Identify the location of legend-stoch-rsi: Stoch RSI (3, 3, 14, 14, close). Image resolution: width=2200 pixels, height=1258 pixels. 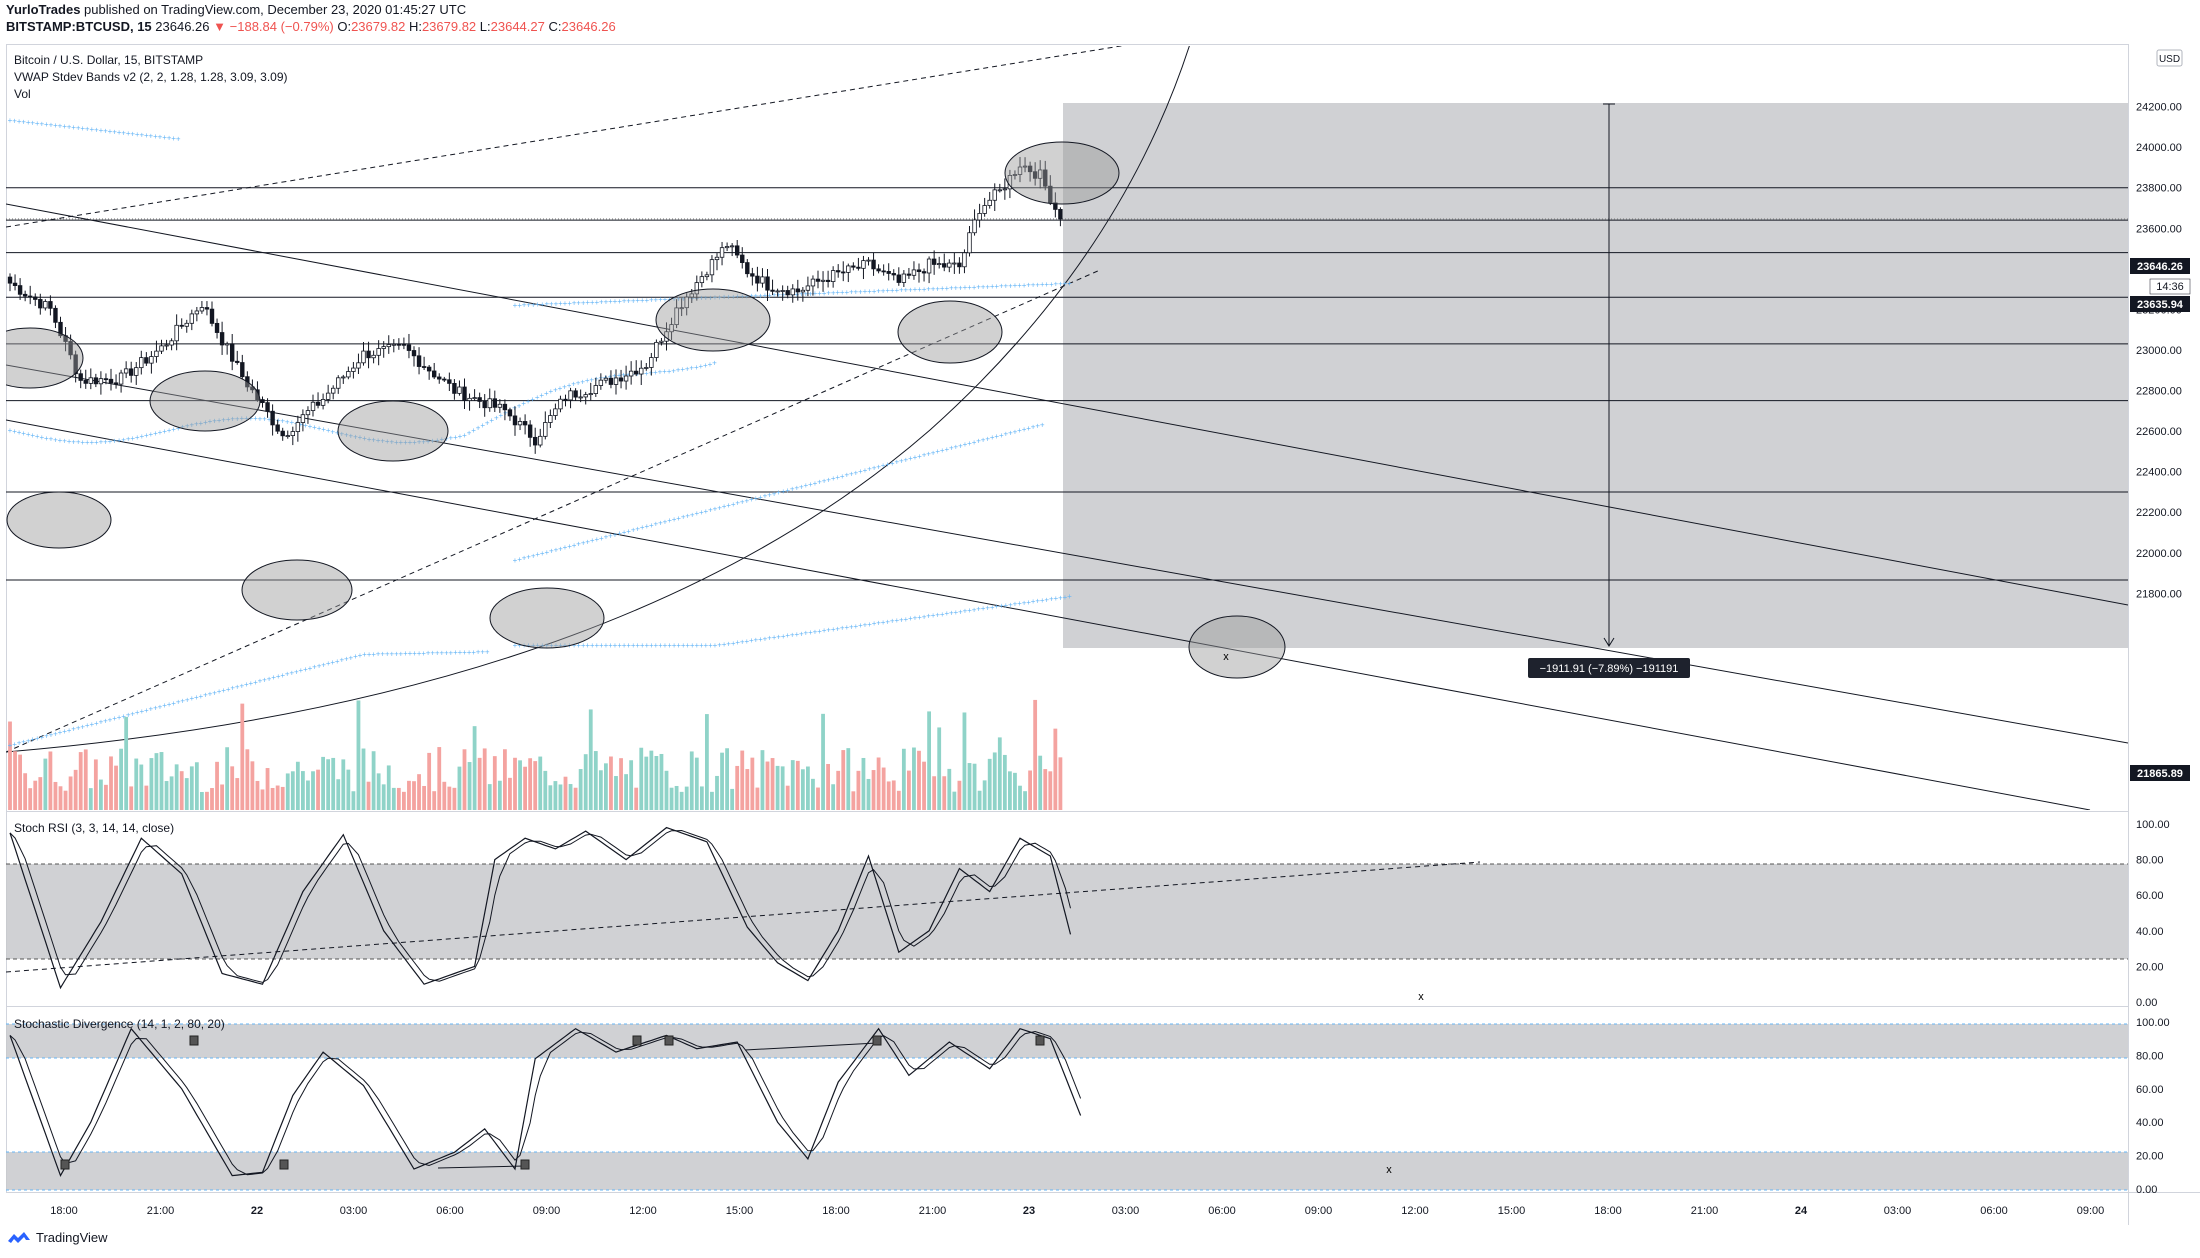
(94, 828).